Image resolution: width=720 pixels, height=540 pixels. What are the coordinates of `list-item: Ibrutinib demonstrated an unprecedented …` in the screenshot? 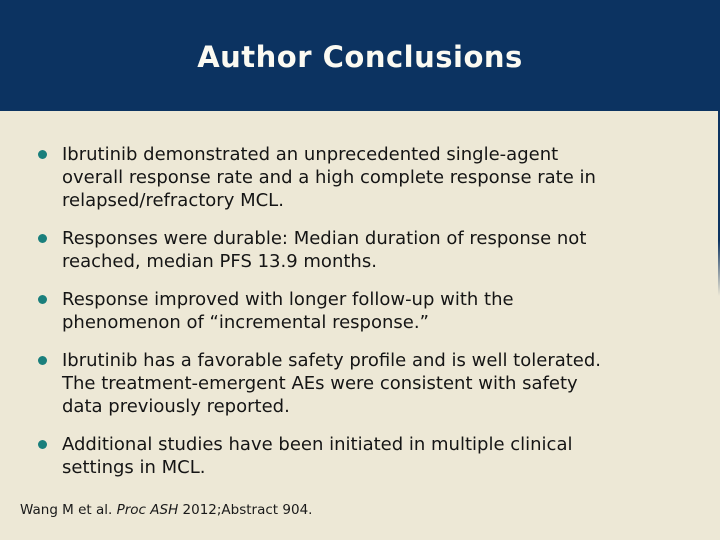 It's located at (367, 177).